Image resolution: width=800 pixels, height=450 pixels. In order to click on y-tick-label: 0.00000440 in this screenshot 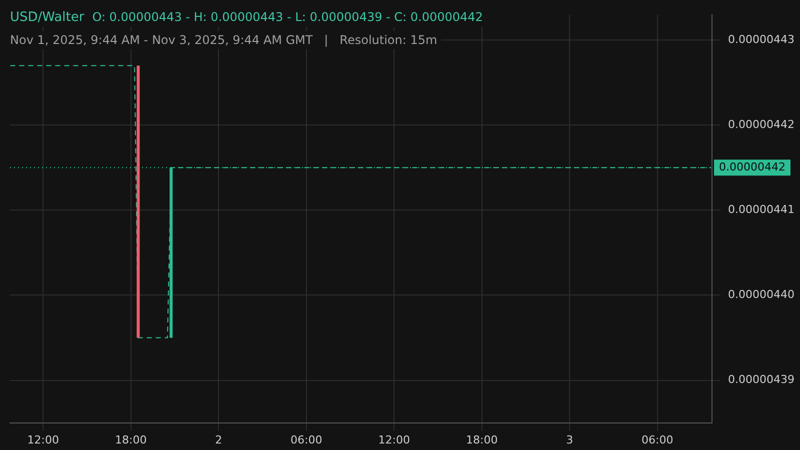, I will do `click(761, 295)`.